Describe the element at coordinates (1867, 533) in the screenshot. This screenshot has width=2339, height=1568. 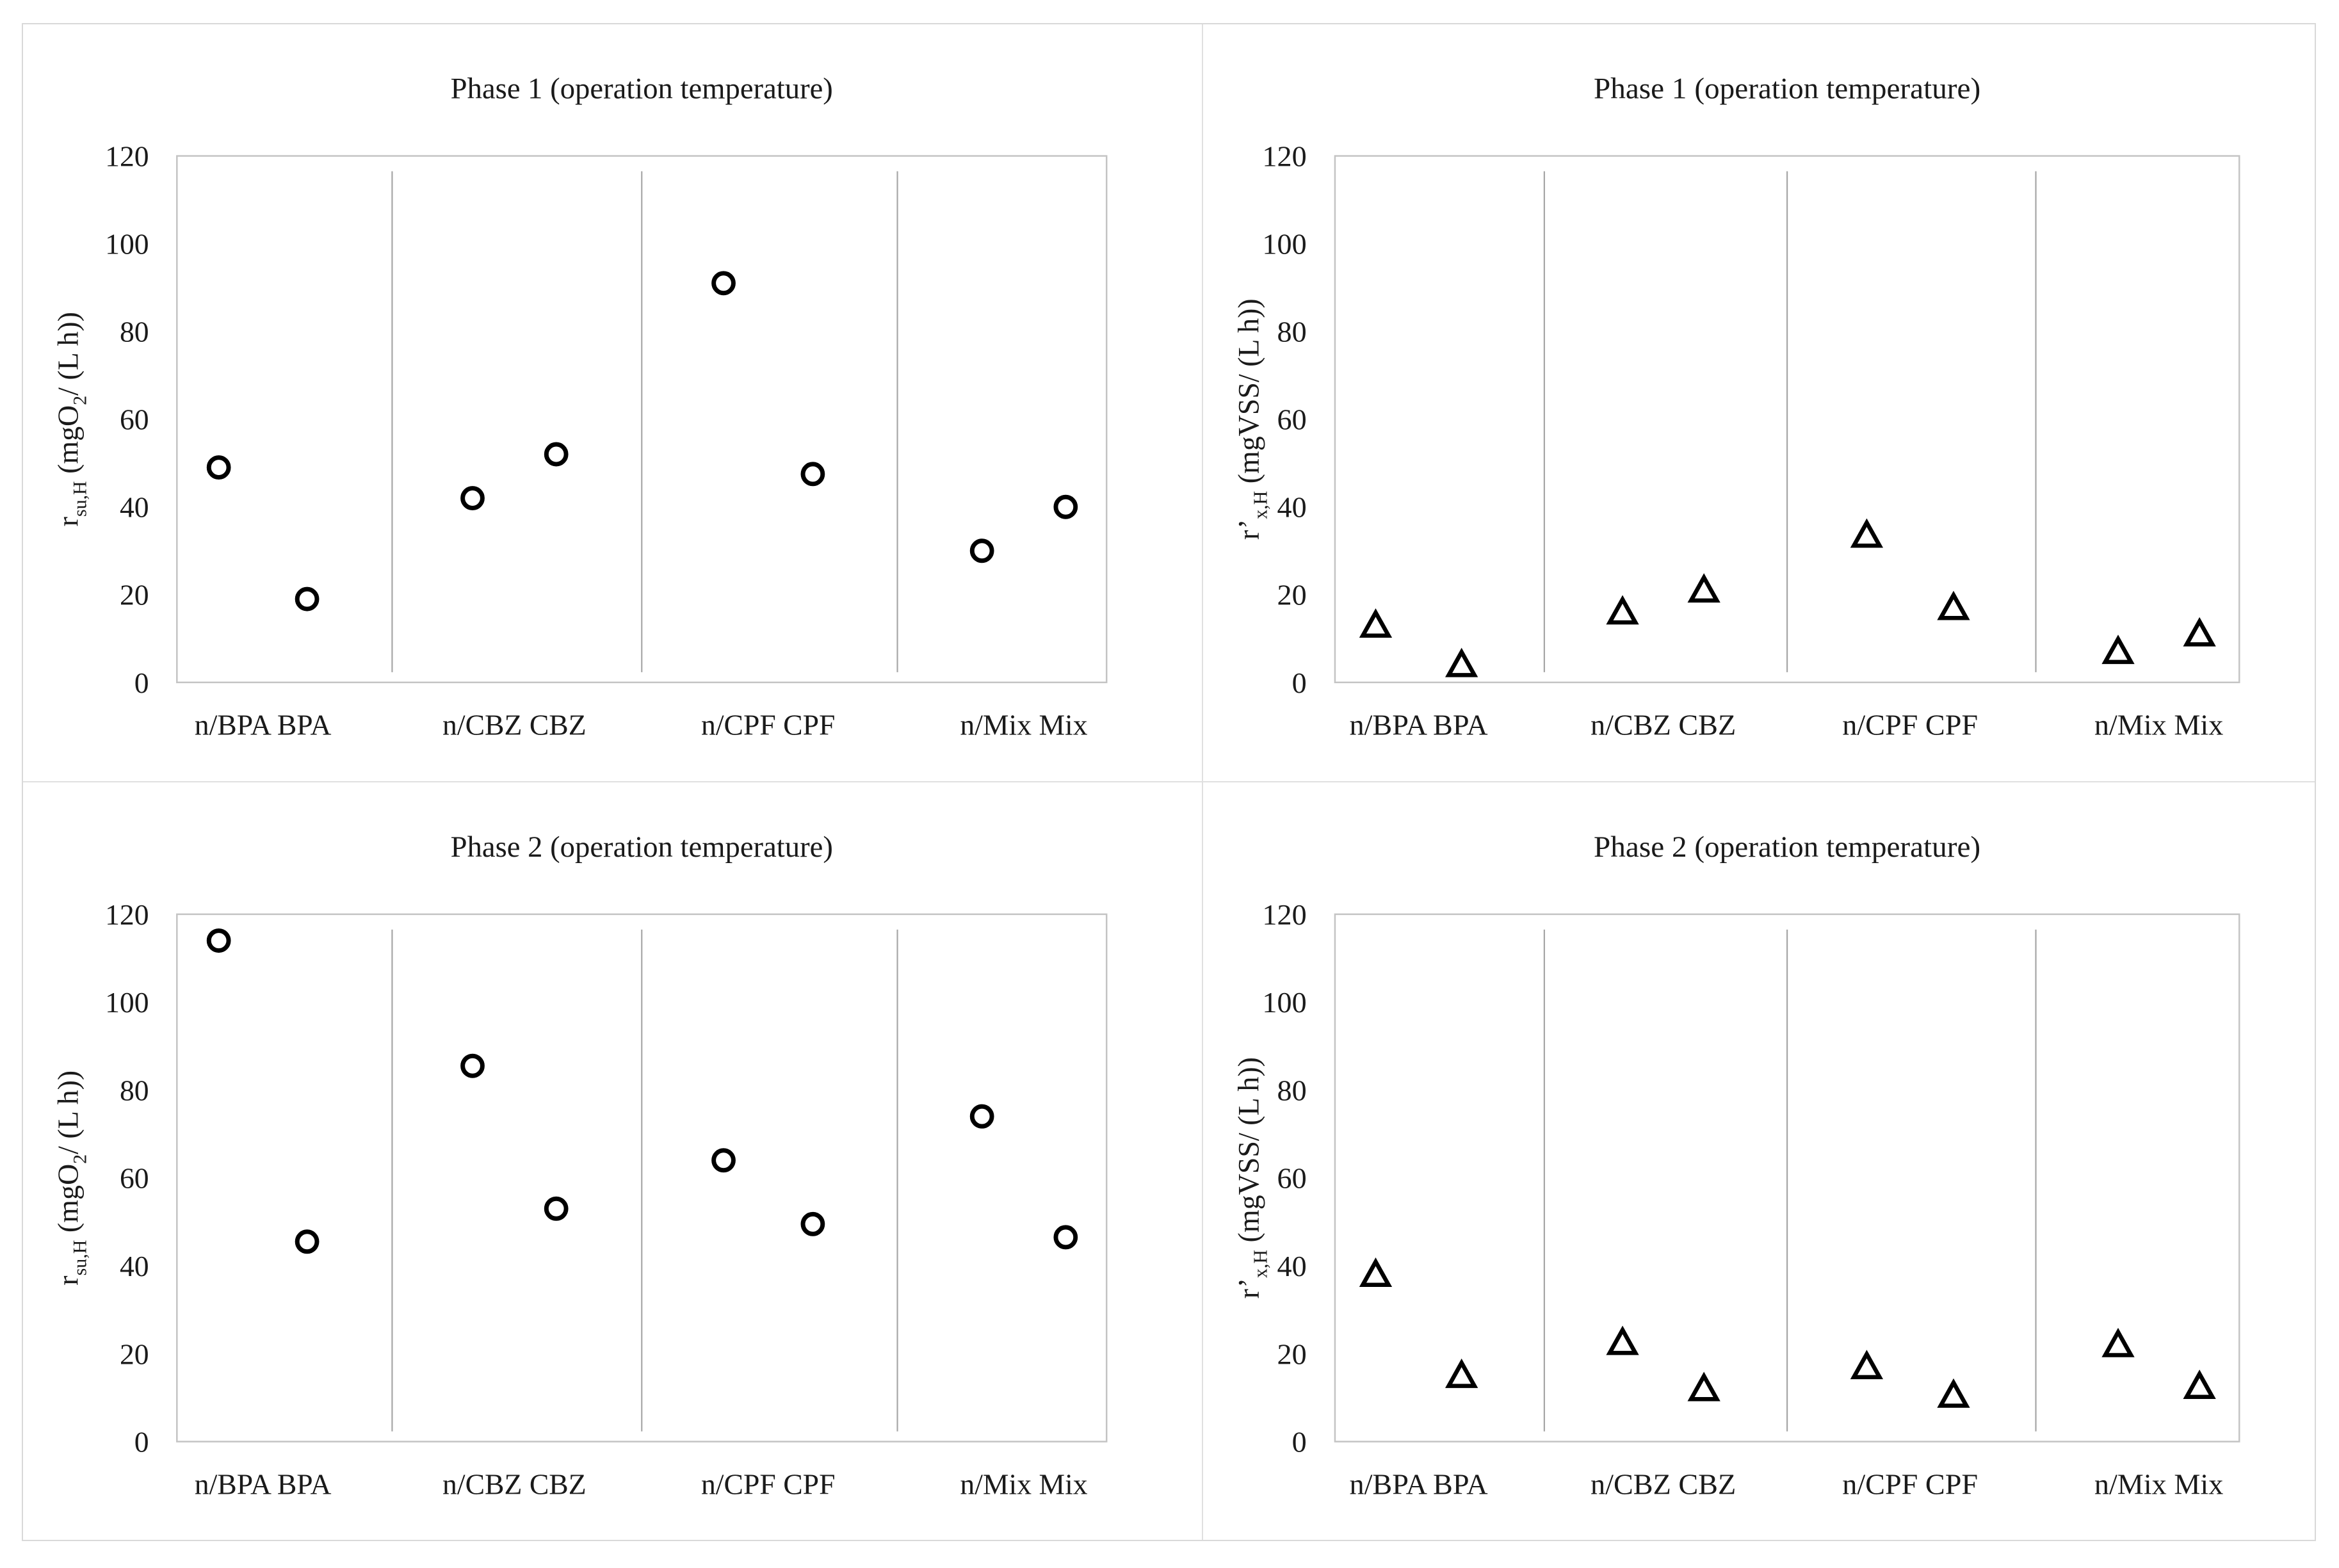
I see `data-point-triangle-n/CPF` at that location.